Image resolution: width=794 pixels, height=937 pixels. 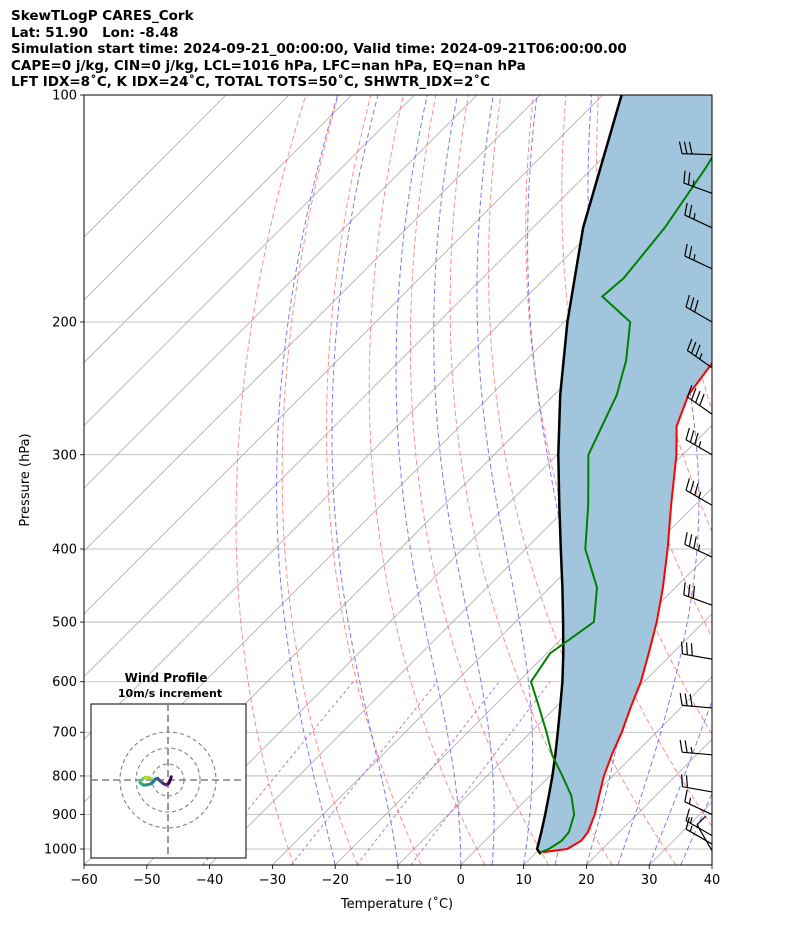 I want to click on isotherm--10, so click(x=554, y=707).